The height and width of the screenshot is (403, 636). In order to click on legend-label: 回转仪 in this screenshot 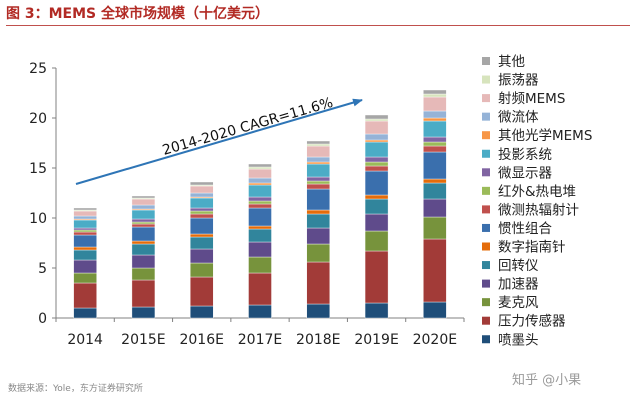, I will do `click(518, 266)`.